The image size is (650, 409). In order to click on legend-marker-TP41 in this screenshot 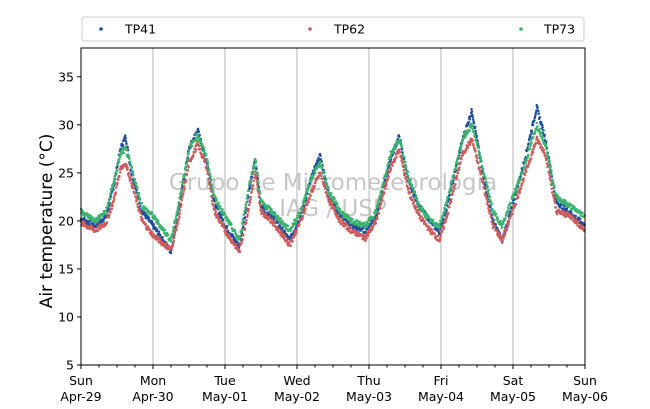, I will do `click(101, 29)`.